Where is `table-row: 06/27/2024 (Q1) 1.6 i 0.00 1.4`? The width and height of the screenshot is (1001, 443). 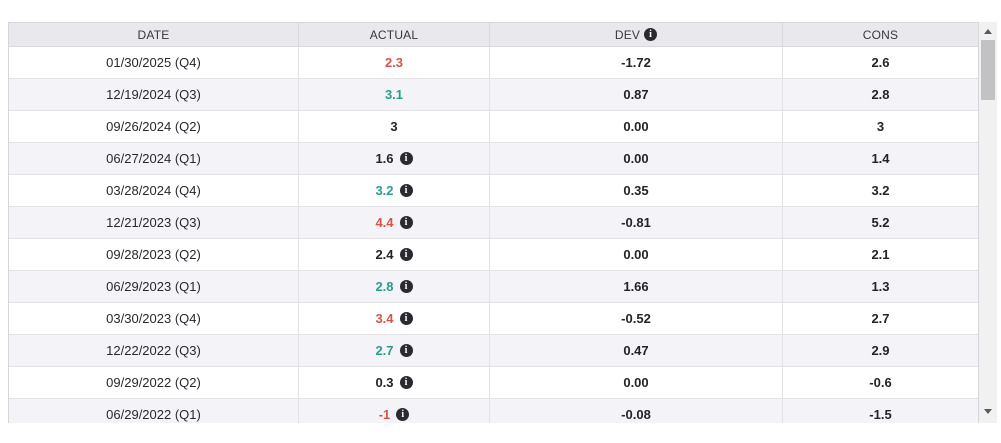 table-row: 06/27/2024 (Q1) 1.6 i 0.00 1.4 is located at coordinates (493, 159).